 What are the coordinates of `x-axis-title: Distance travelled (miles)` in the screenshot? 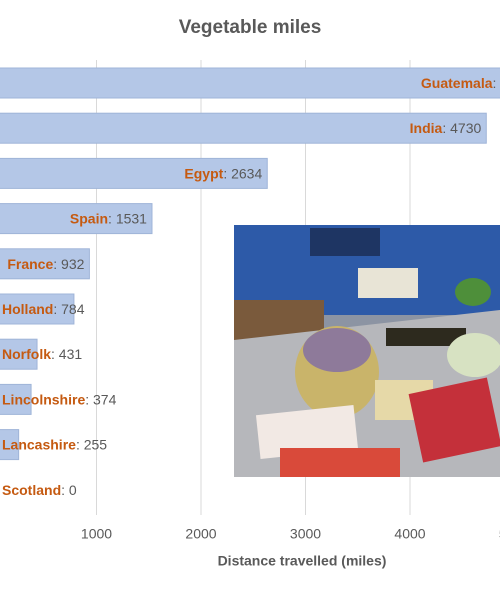 It's located at (302, 561).